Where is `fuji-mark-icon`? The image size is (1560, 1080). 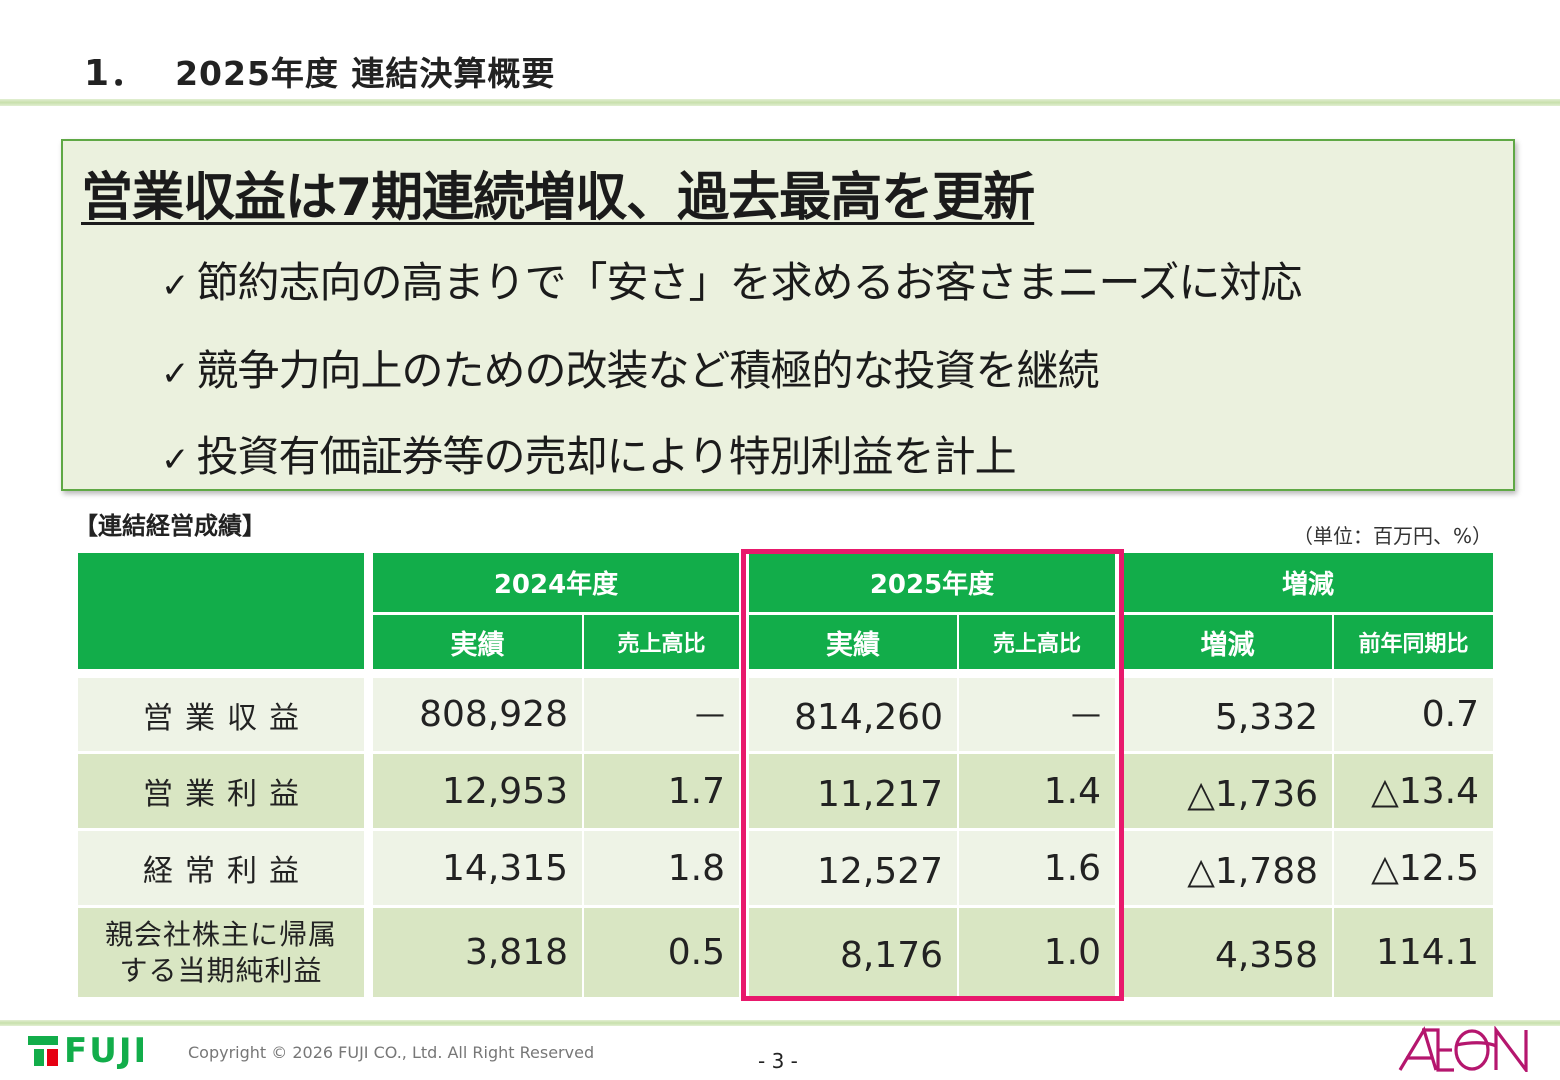 fuji-mark-icon is located at coordinates (43, 1051).